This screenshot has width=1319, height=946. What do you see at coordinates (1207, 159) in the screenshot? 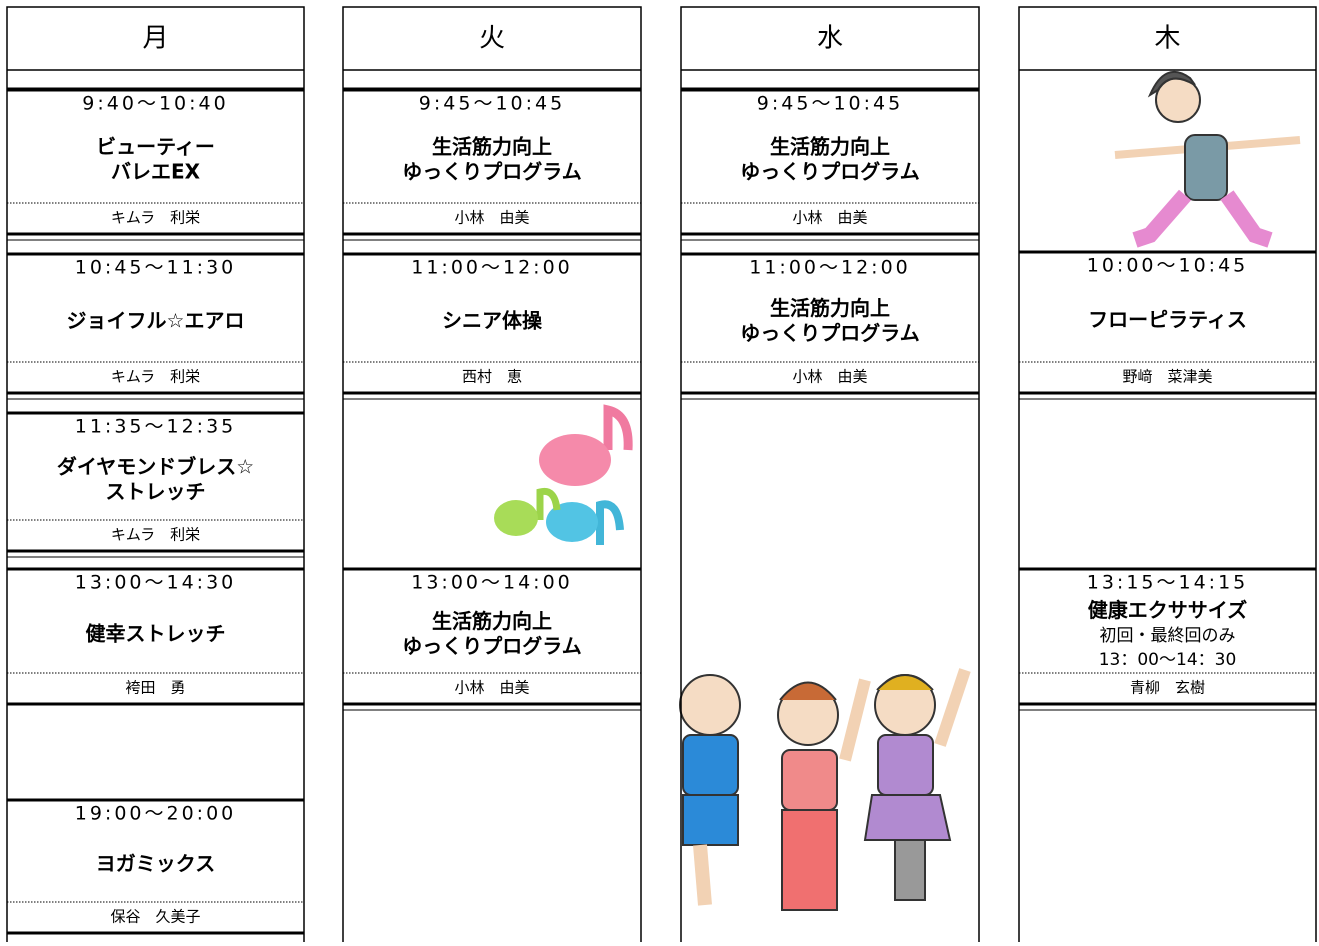
I see `yoga-illustration` at bounding box center [1207, 159].